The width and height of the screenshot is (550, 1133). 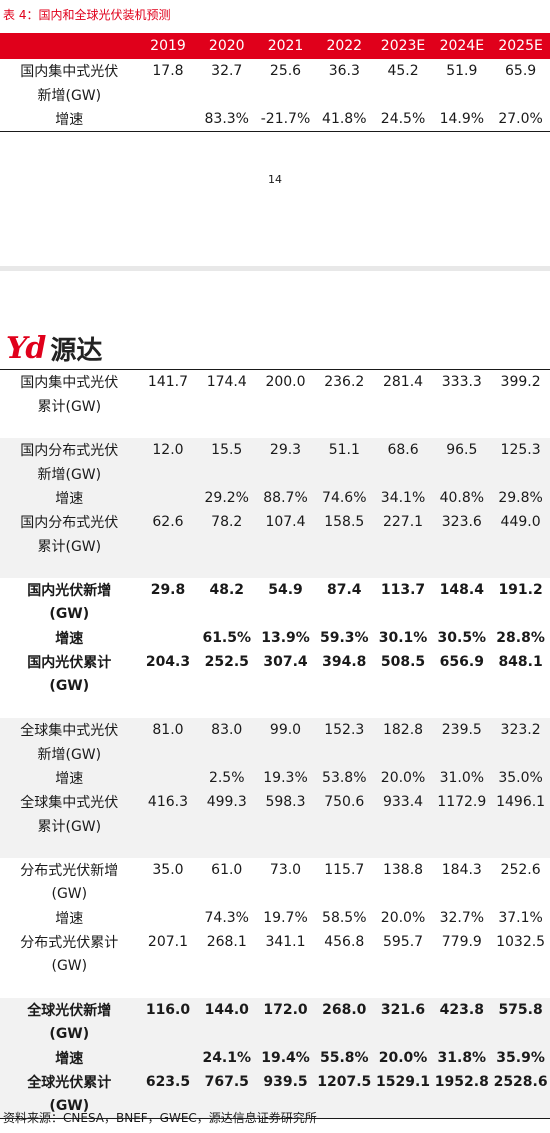 What do you see at coordinates (403, 870) in the screenshot?
I see `table-cell: 138.8` at bounding box center [403, 870].